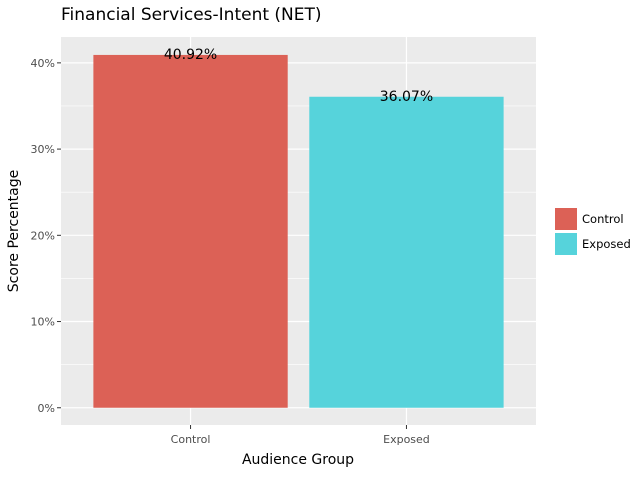 Image resolution: width=640 pixels, height=480 pixels. I want to click on legend-key-control, so click(566, 219).